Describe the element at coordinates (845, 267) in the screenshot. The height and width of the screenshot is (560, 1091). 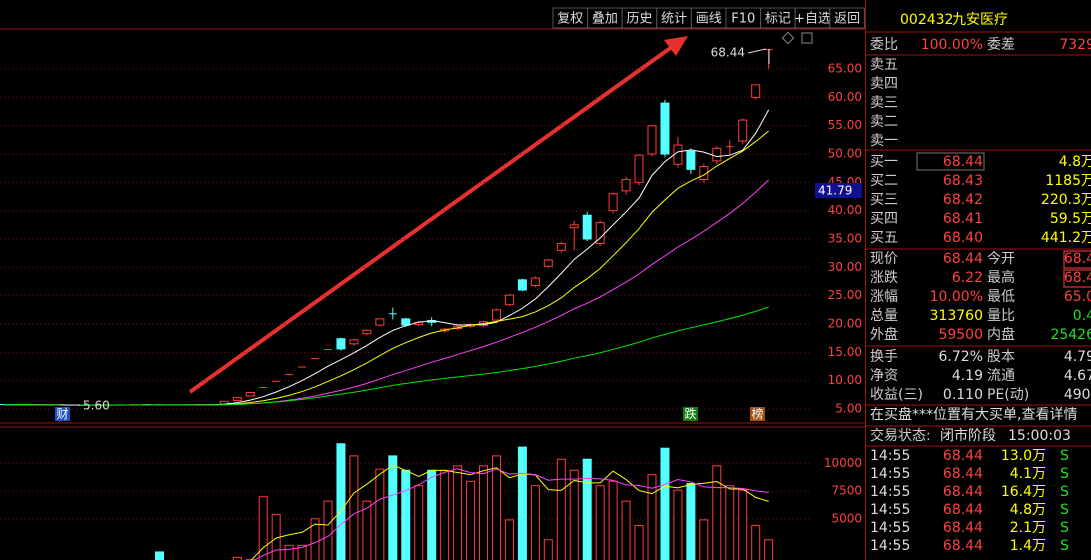
I see `y-tick-label: 30.00` at that location.